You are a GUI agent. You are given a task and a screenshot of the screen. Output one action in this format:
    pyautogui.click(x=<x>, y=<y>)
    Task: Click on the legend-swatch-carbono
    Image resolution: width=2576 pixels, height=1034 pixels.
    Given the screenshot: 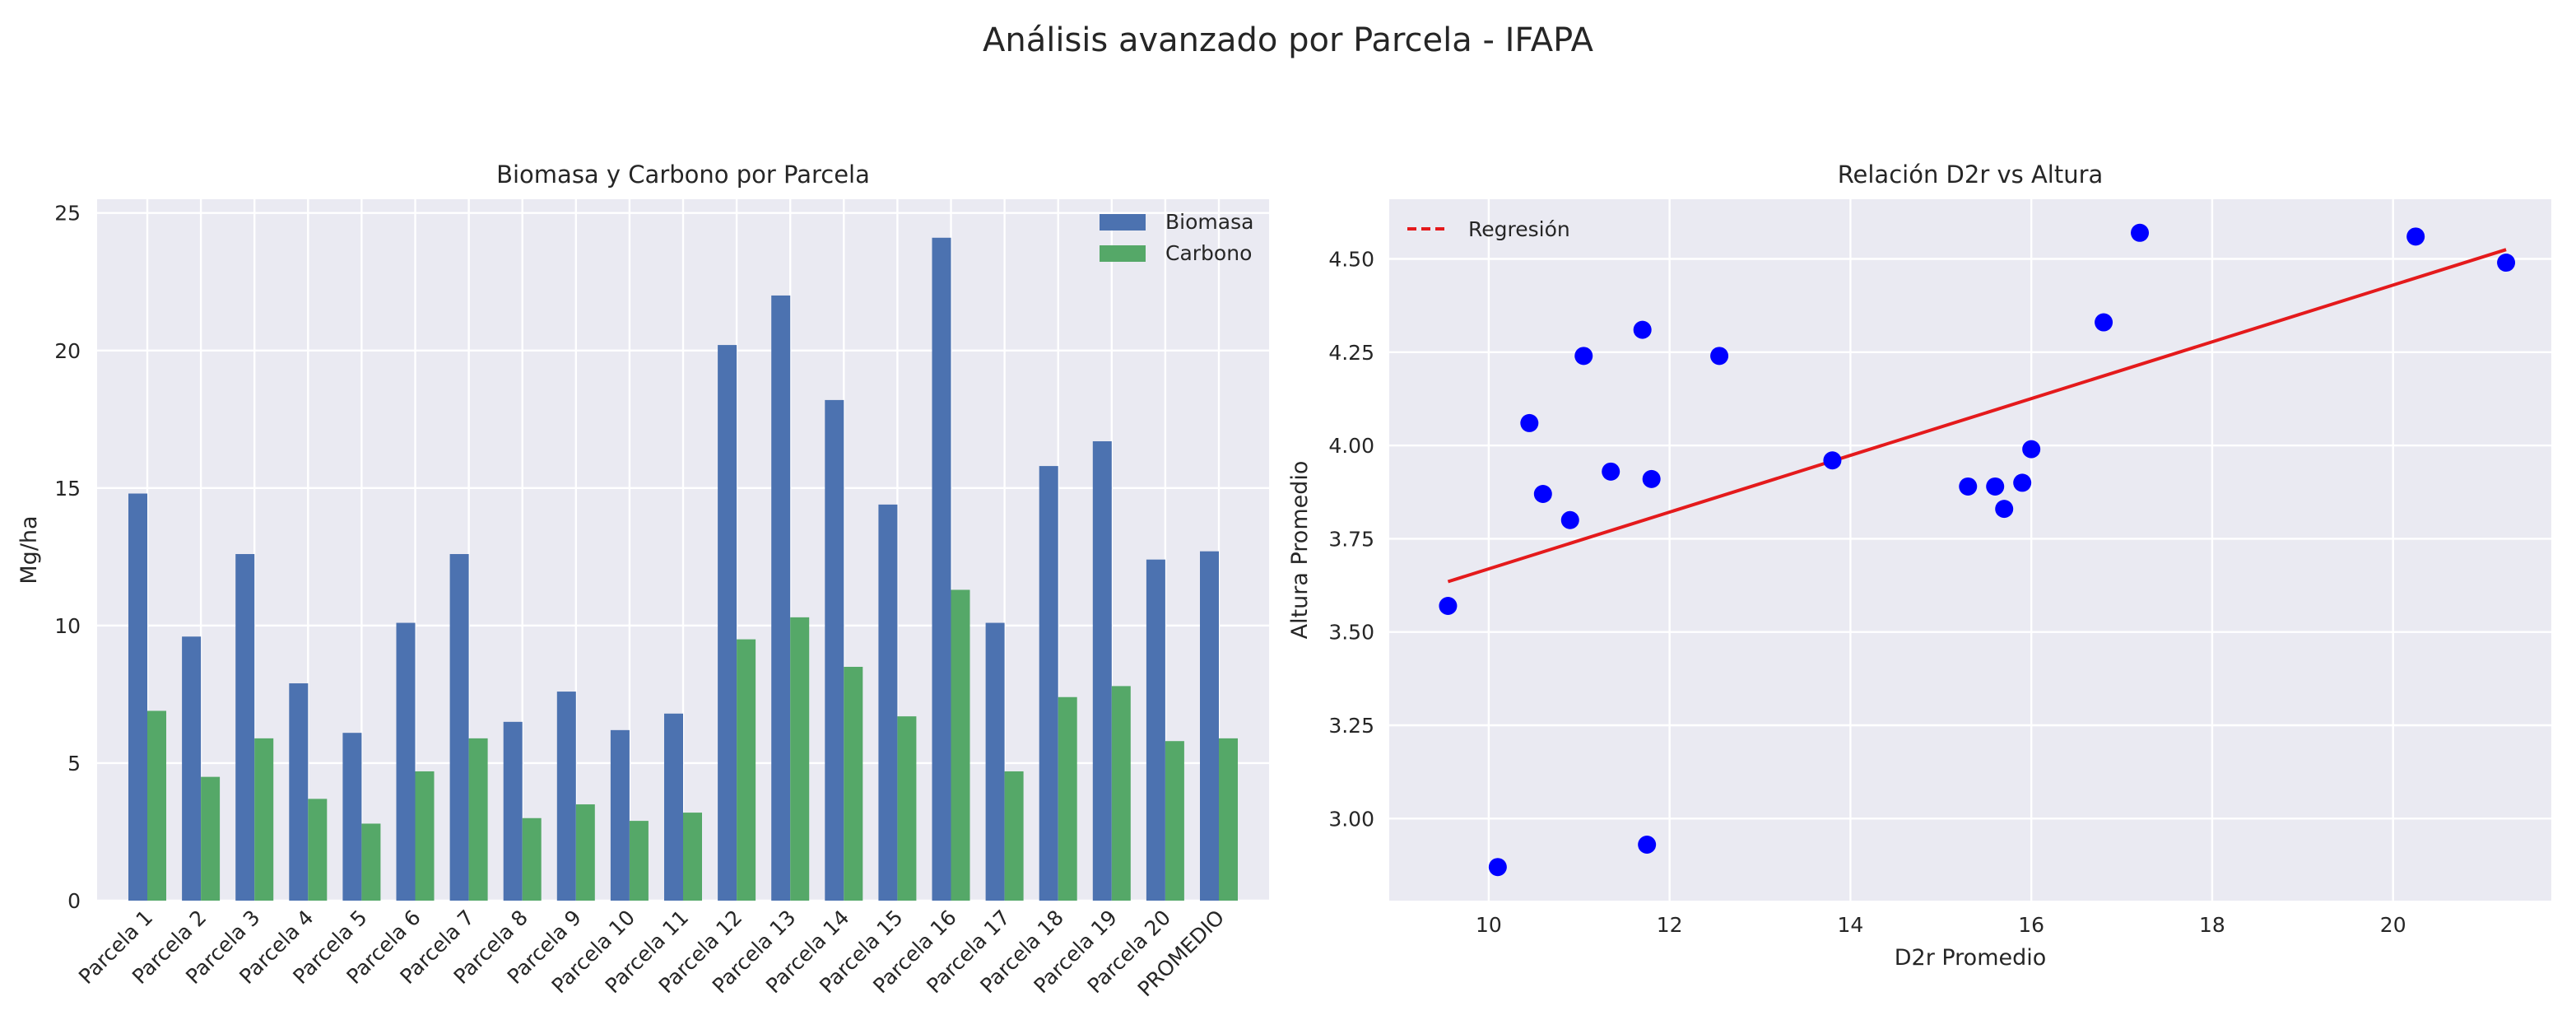 What is the action you would take?
    pyautogui.click(x=1123, y=253)
    